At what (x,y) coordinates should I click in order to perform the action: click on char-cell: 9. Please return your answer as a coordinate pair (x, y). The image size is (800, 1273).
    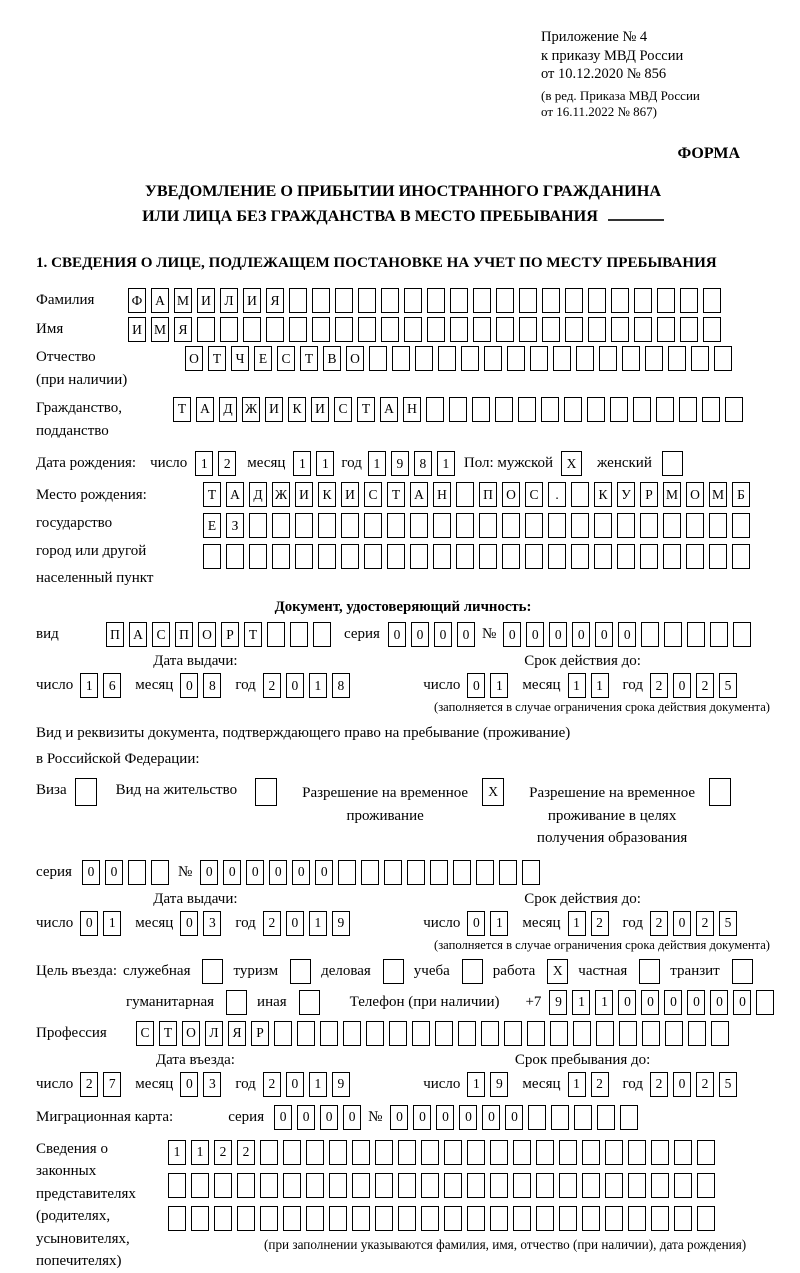
    Looking at the image, I should click on (340, 923).